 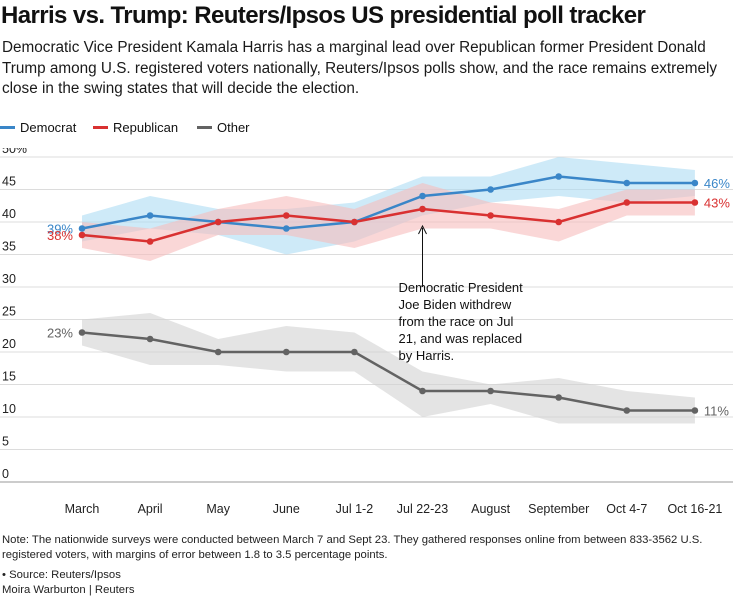 What do you see at coordinates (14, 152) in the screenshot?
I see `y-tick-label: 50%` at bounding box center [14, 152].